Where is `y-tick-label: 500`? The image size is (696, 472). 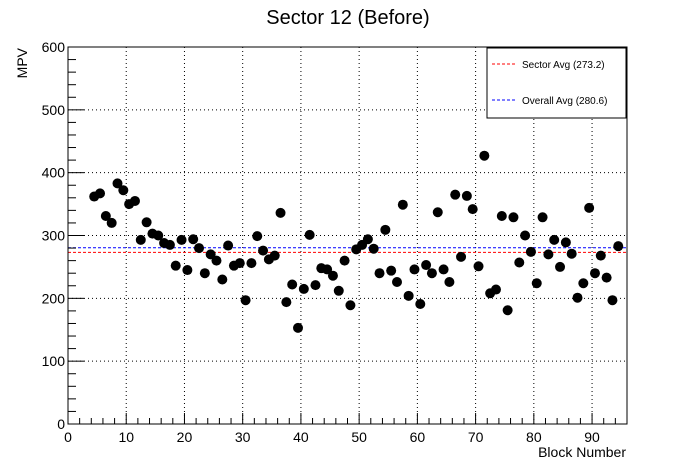 y-tick-label: 500 is located at coordinates (54, 110).